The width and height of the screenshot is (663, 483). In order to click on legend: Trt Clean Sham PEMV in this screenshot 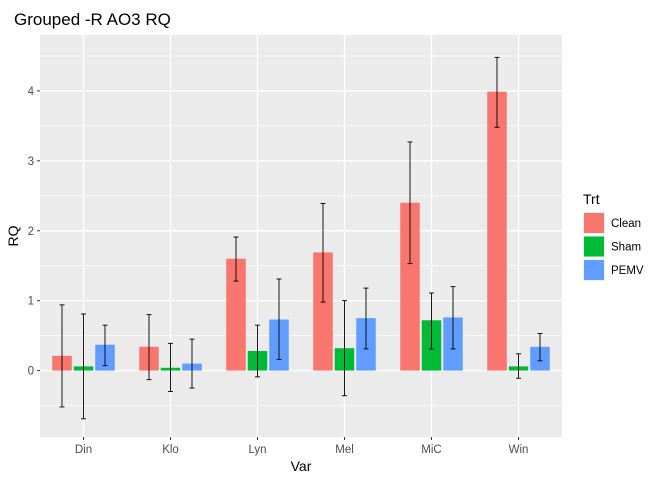, I will do `click(613, 236)`.